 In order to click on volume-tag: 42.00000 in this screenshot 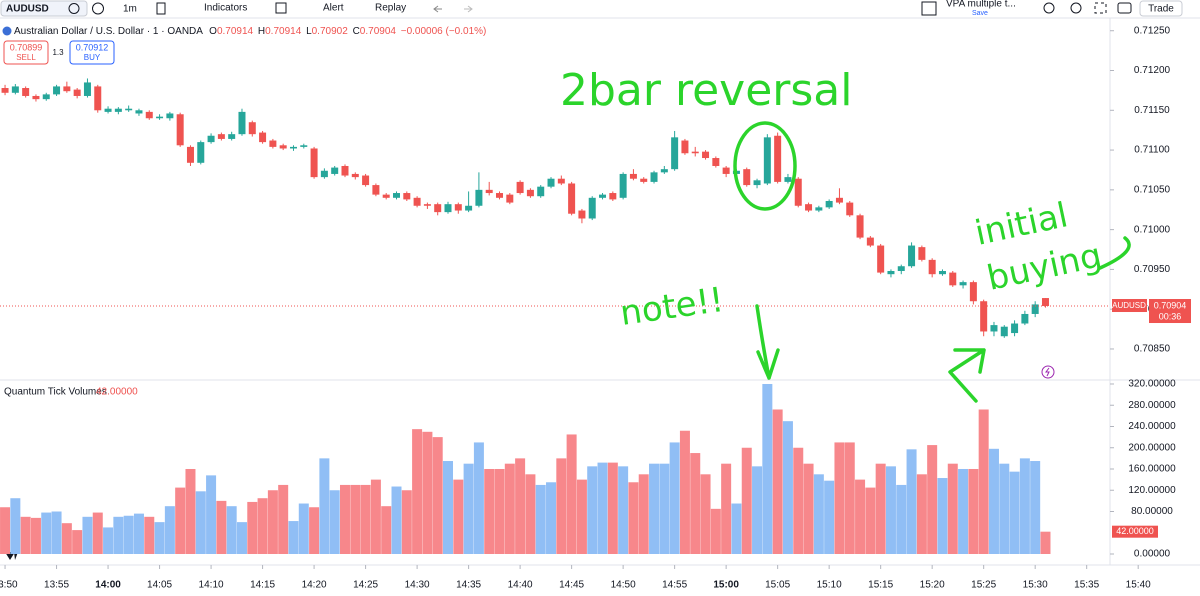, I will do `click(1135, 531)`.